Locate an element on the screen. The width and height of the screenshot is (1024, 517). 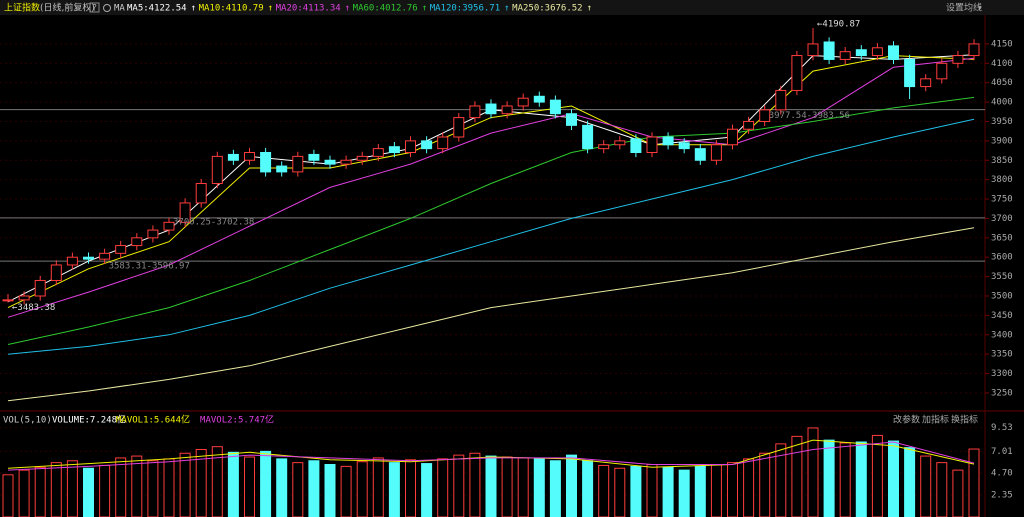
ma-legend: MA5:4122.54 is located at coordinates (157, 9).